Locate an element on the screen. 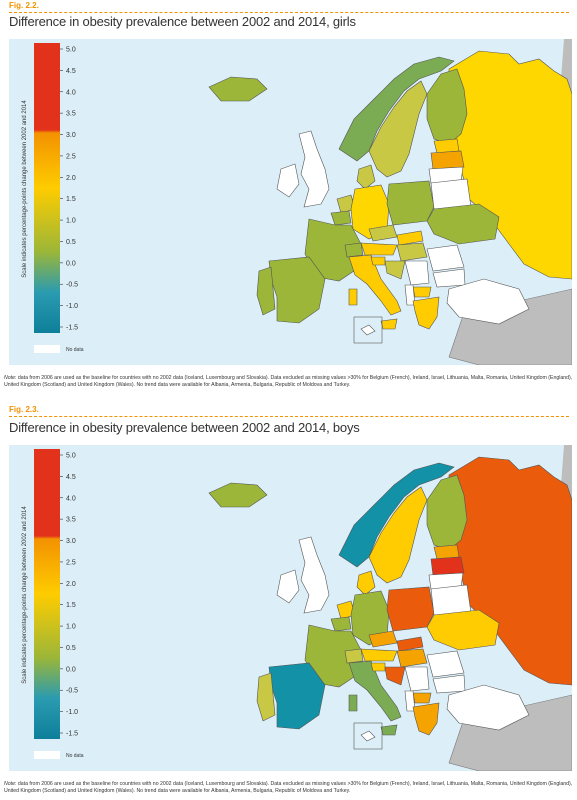 This screenshot has width=577, height=800. region-portugal is located at coordinates (266, 291).